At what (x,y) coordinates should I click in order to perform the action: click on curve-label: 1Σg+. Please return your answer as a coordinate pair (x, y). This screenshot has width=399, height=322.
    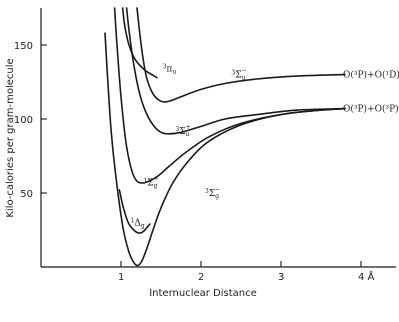
    Looking at the image, I should click on (150, 183).